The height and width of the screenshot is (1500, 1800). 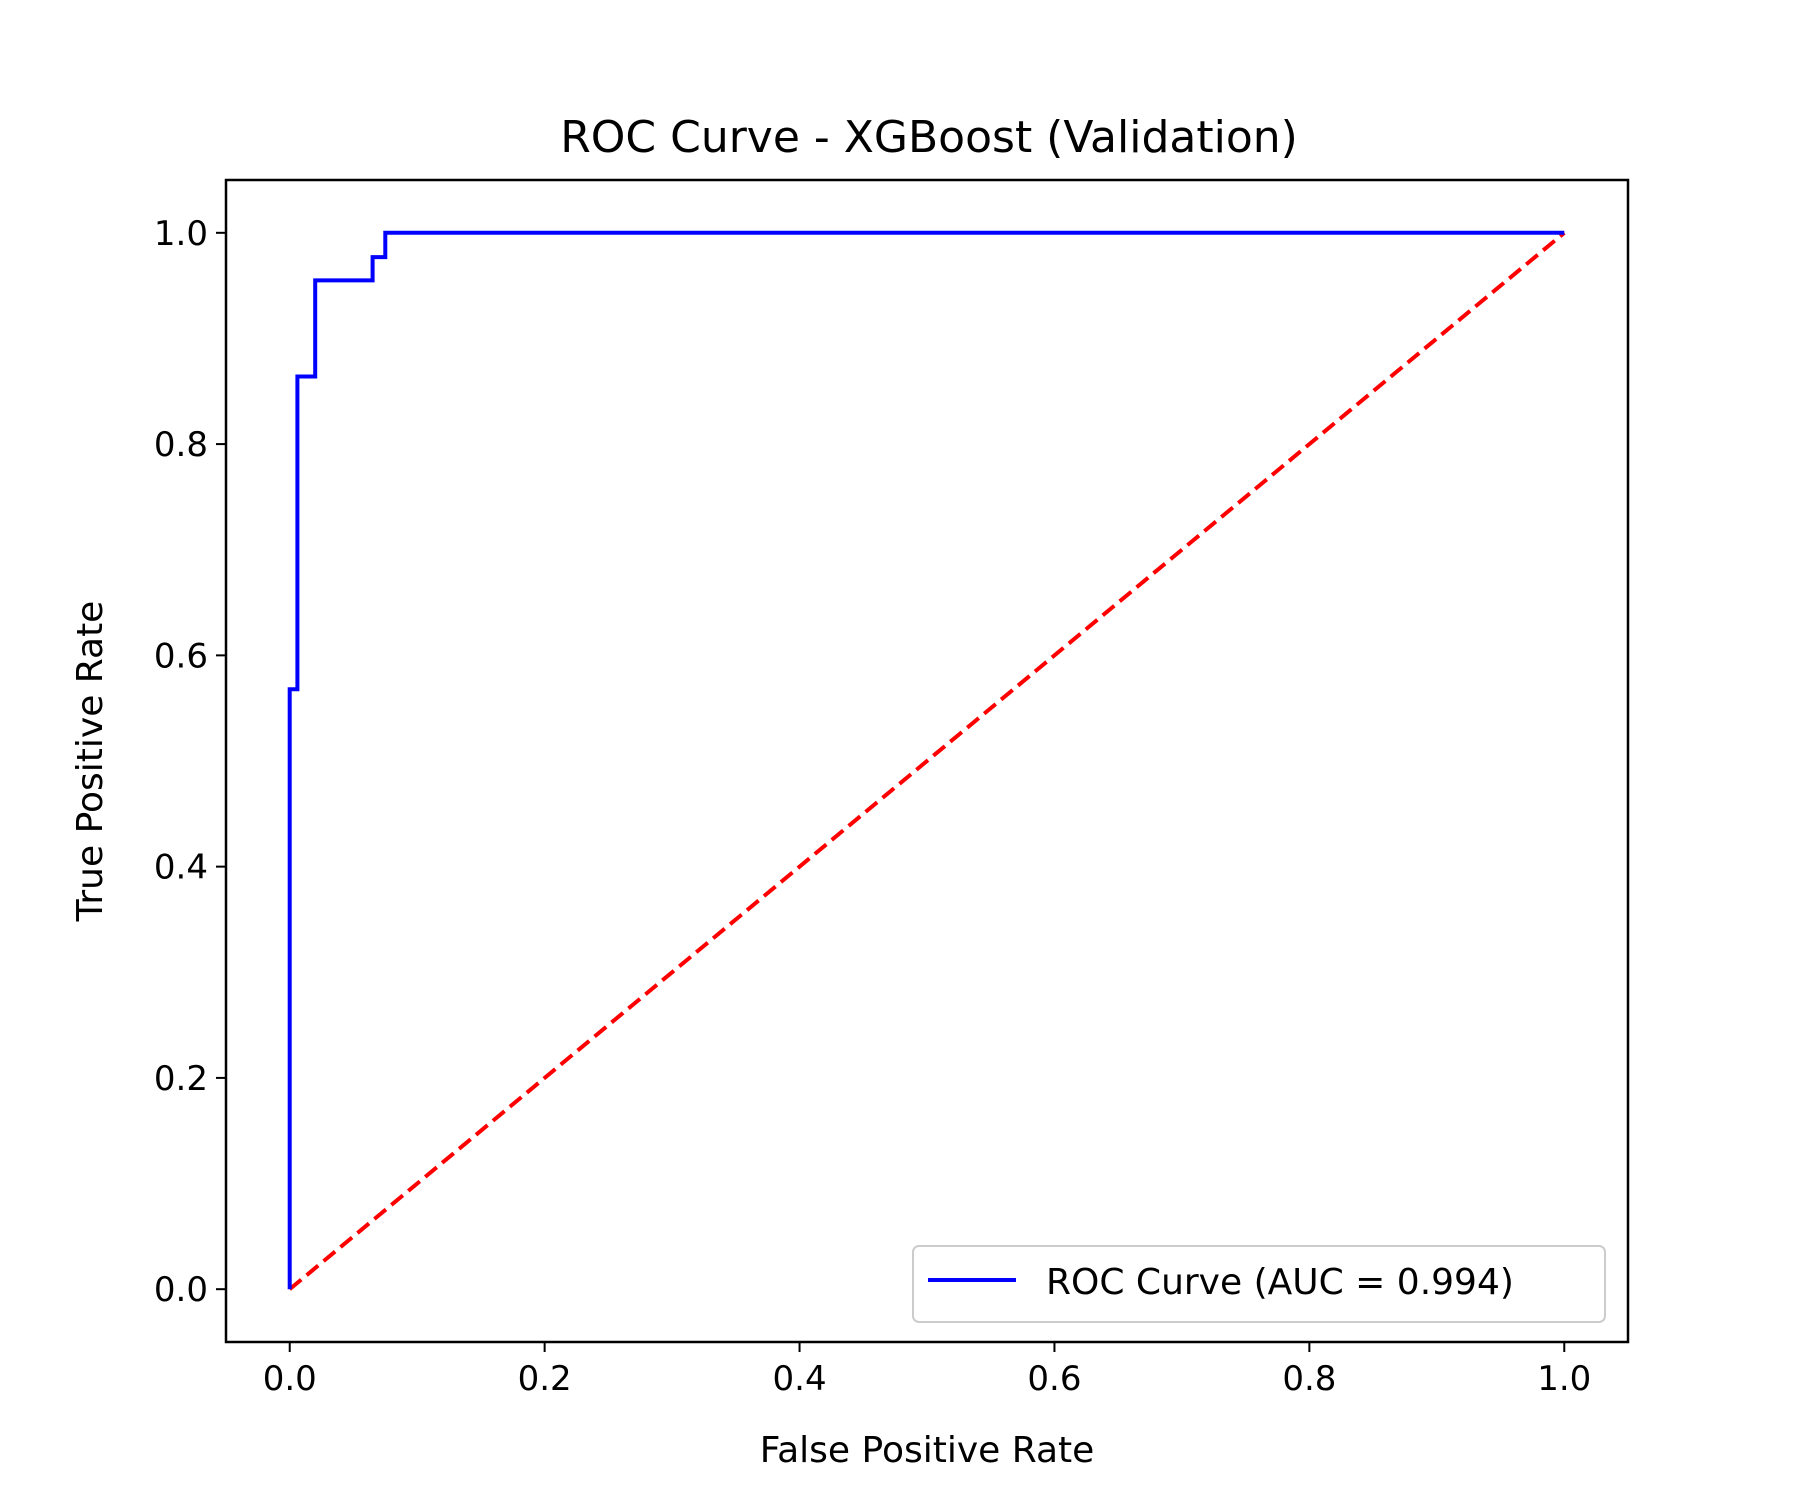 What do you see at coordinates (927, 1450) in the screenshot?
I see `x-axis-label: False Positive Rate` at bounding box center [927, 1450].